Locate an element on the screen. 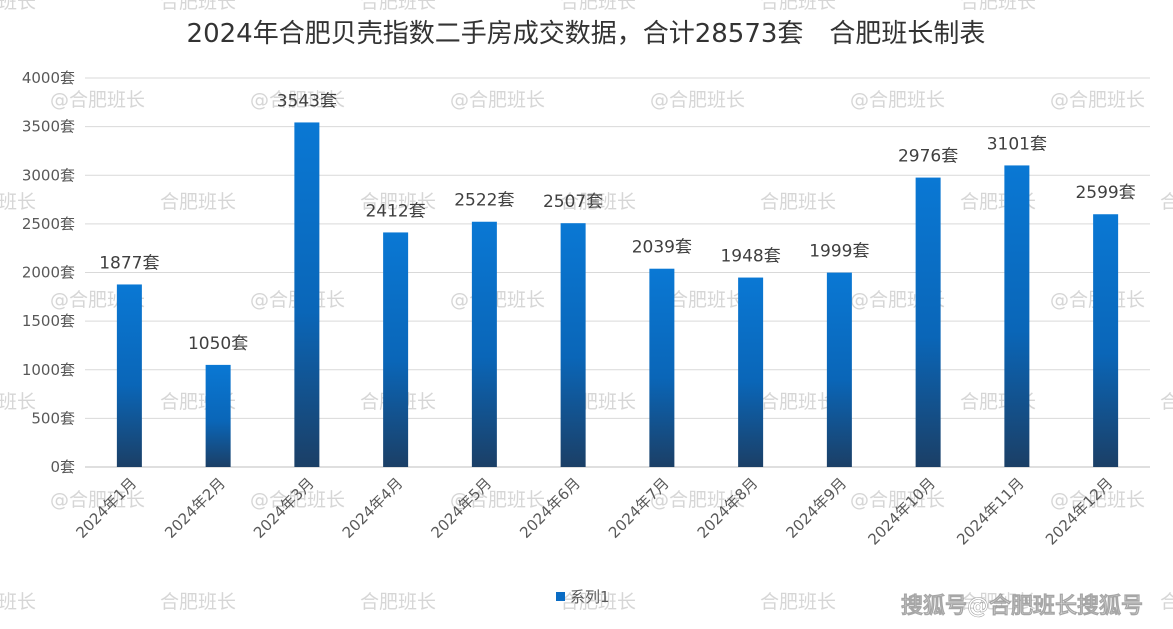  y-tick-label: 3500套 is located at coordinates (48, 127).